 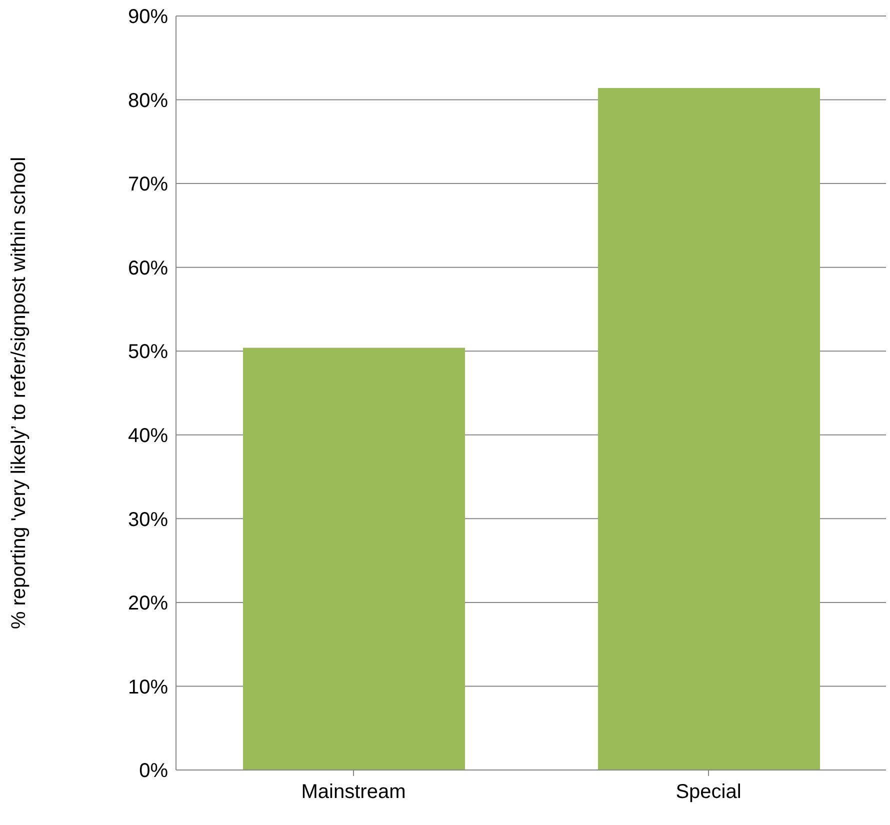 What do you see at coordinates (148, 268) in the screenshot?
I see `y-tick-label: 60%` at bounding box center [148, 268].